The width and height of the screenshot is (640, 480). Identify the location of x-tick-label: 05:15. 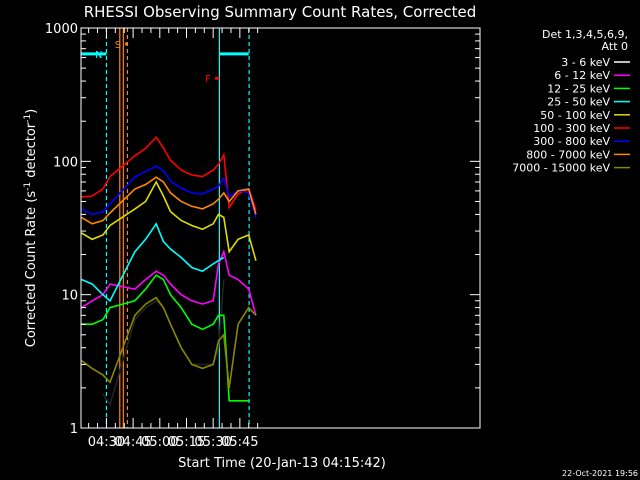
(186, 442).